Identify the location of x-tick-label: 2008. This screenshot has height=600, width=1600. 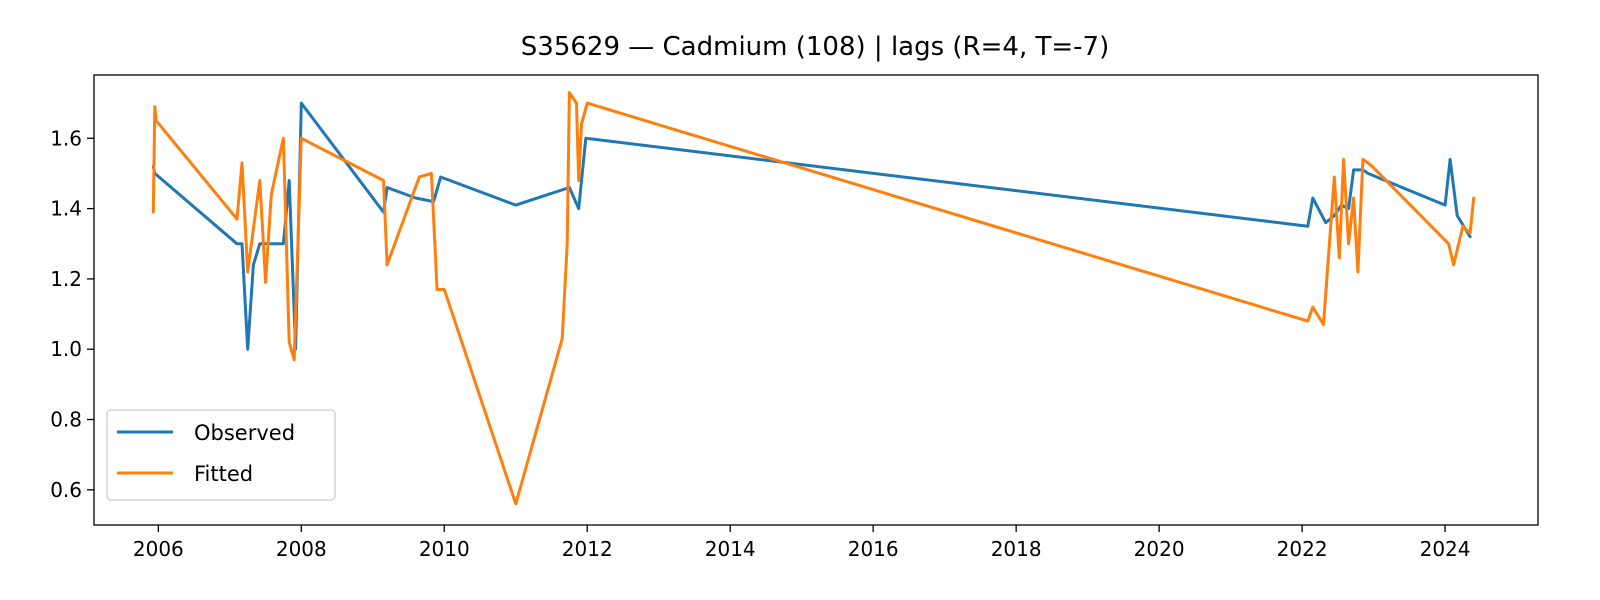
(301, 549).